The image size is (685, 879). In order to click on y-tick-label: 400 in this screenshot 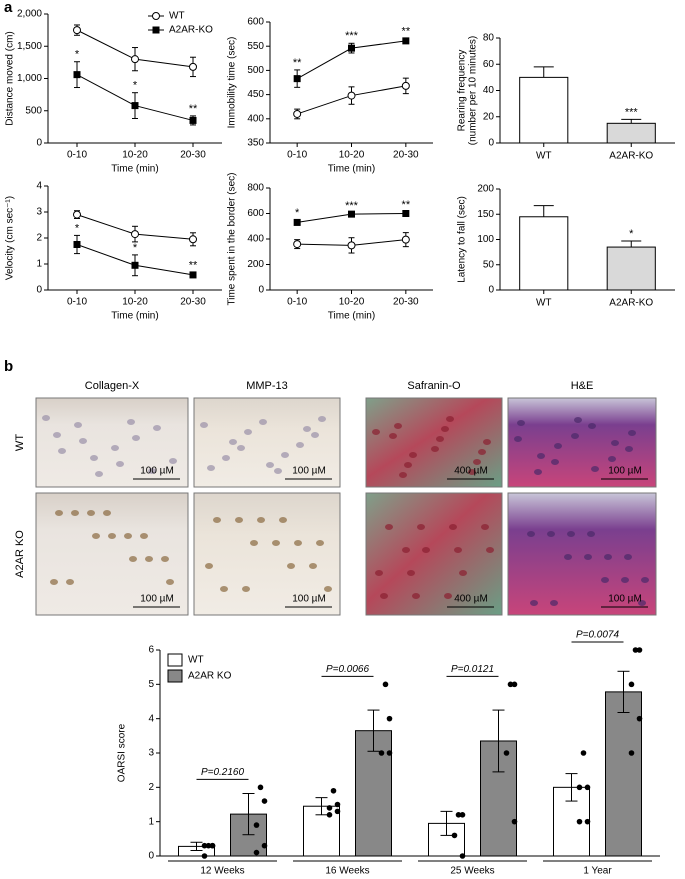, I will do `click(255, 239)`.